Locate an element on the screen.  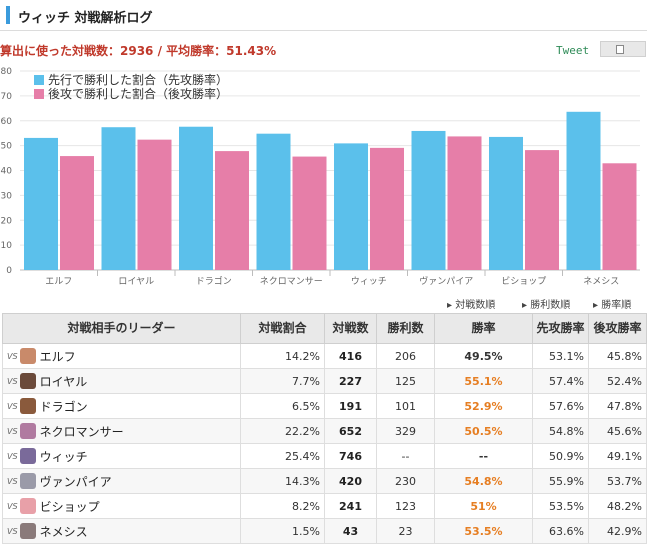
sort-by-rate-link: ▸ 勝率順 is located at coordinates (612, 305).